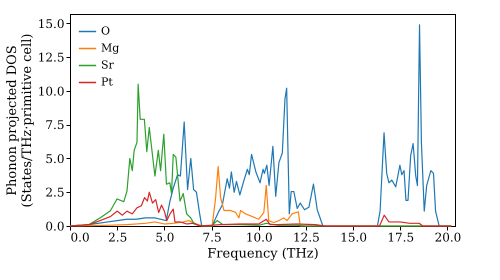  Describe the element at coordinates (51, 57) in the screenshot. I see `y-tick-label: 12.5` at that location.